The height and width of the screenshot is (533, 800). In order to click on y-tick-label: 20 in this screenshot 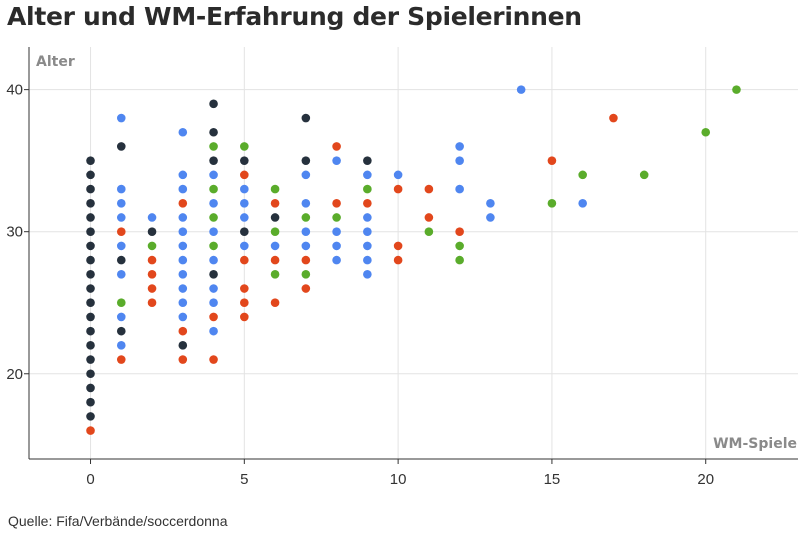, I will do `click(14, 374)`.